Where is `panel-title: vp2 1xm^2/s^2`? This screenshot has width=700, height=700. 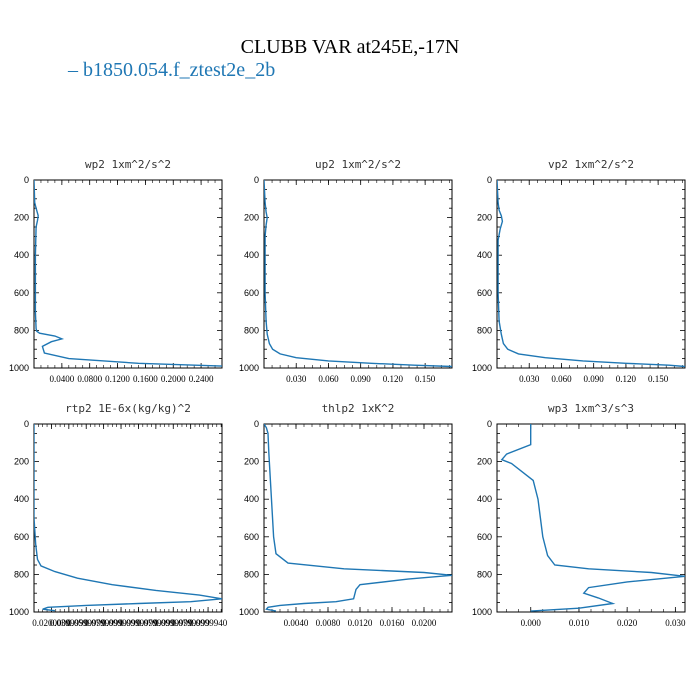 panel-title: vp2 1xm^2/s^2 is located at coordinates (591, 164).